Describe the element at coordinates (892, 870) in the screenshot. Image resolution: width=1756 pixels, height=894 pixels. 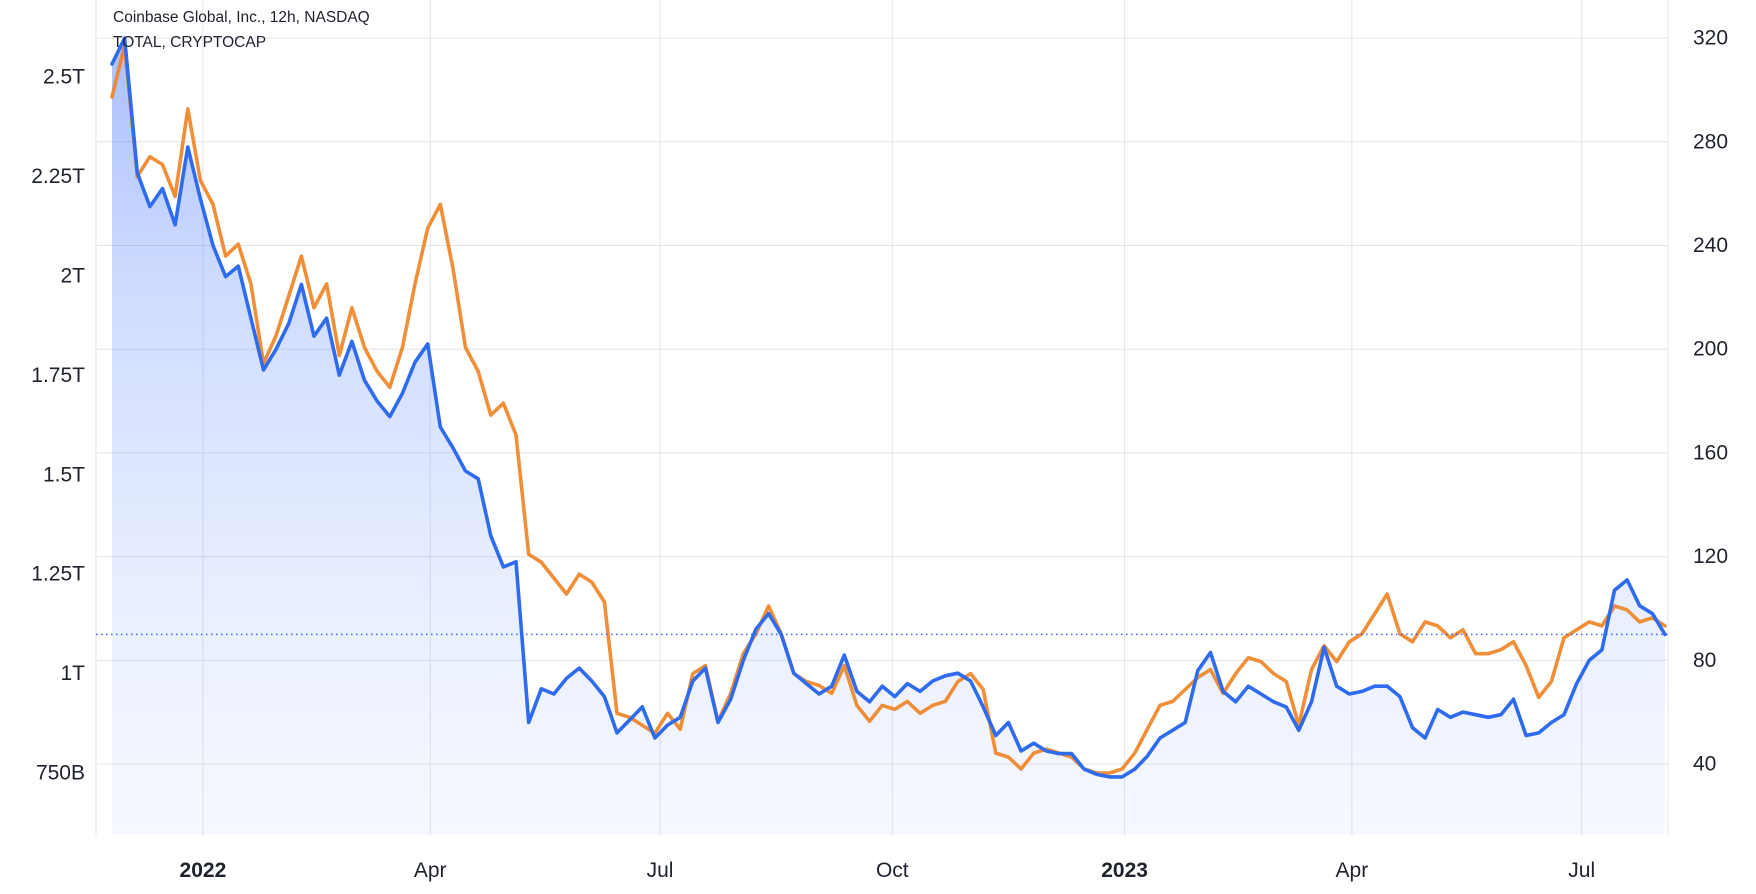
I see `x-axis-tick-label: Oct` at that location.